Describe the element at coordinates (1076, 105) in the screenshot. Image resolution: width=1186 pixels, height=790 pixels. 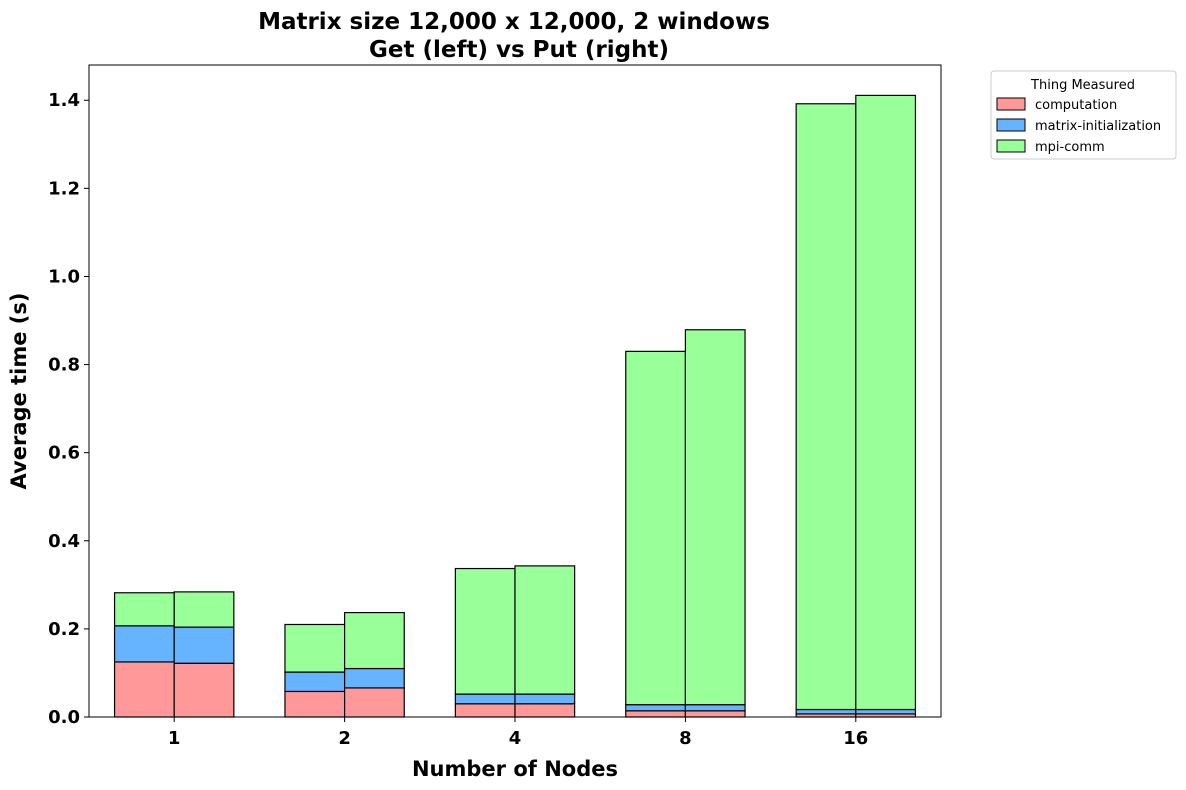
I see `legend-label-computation: computation` at that location.